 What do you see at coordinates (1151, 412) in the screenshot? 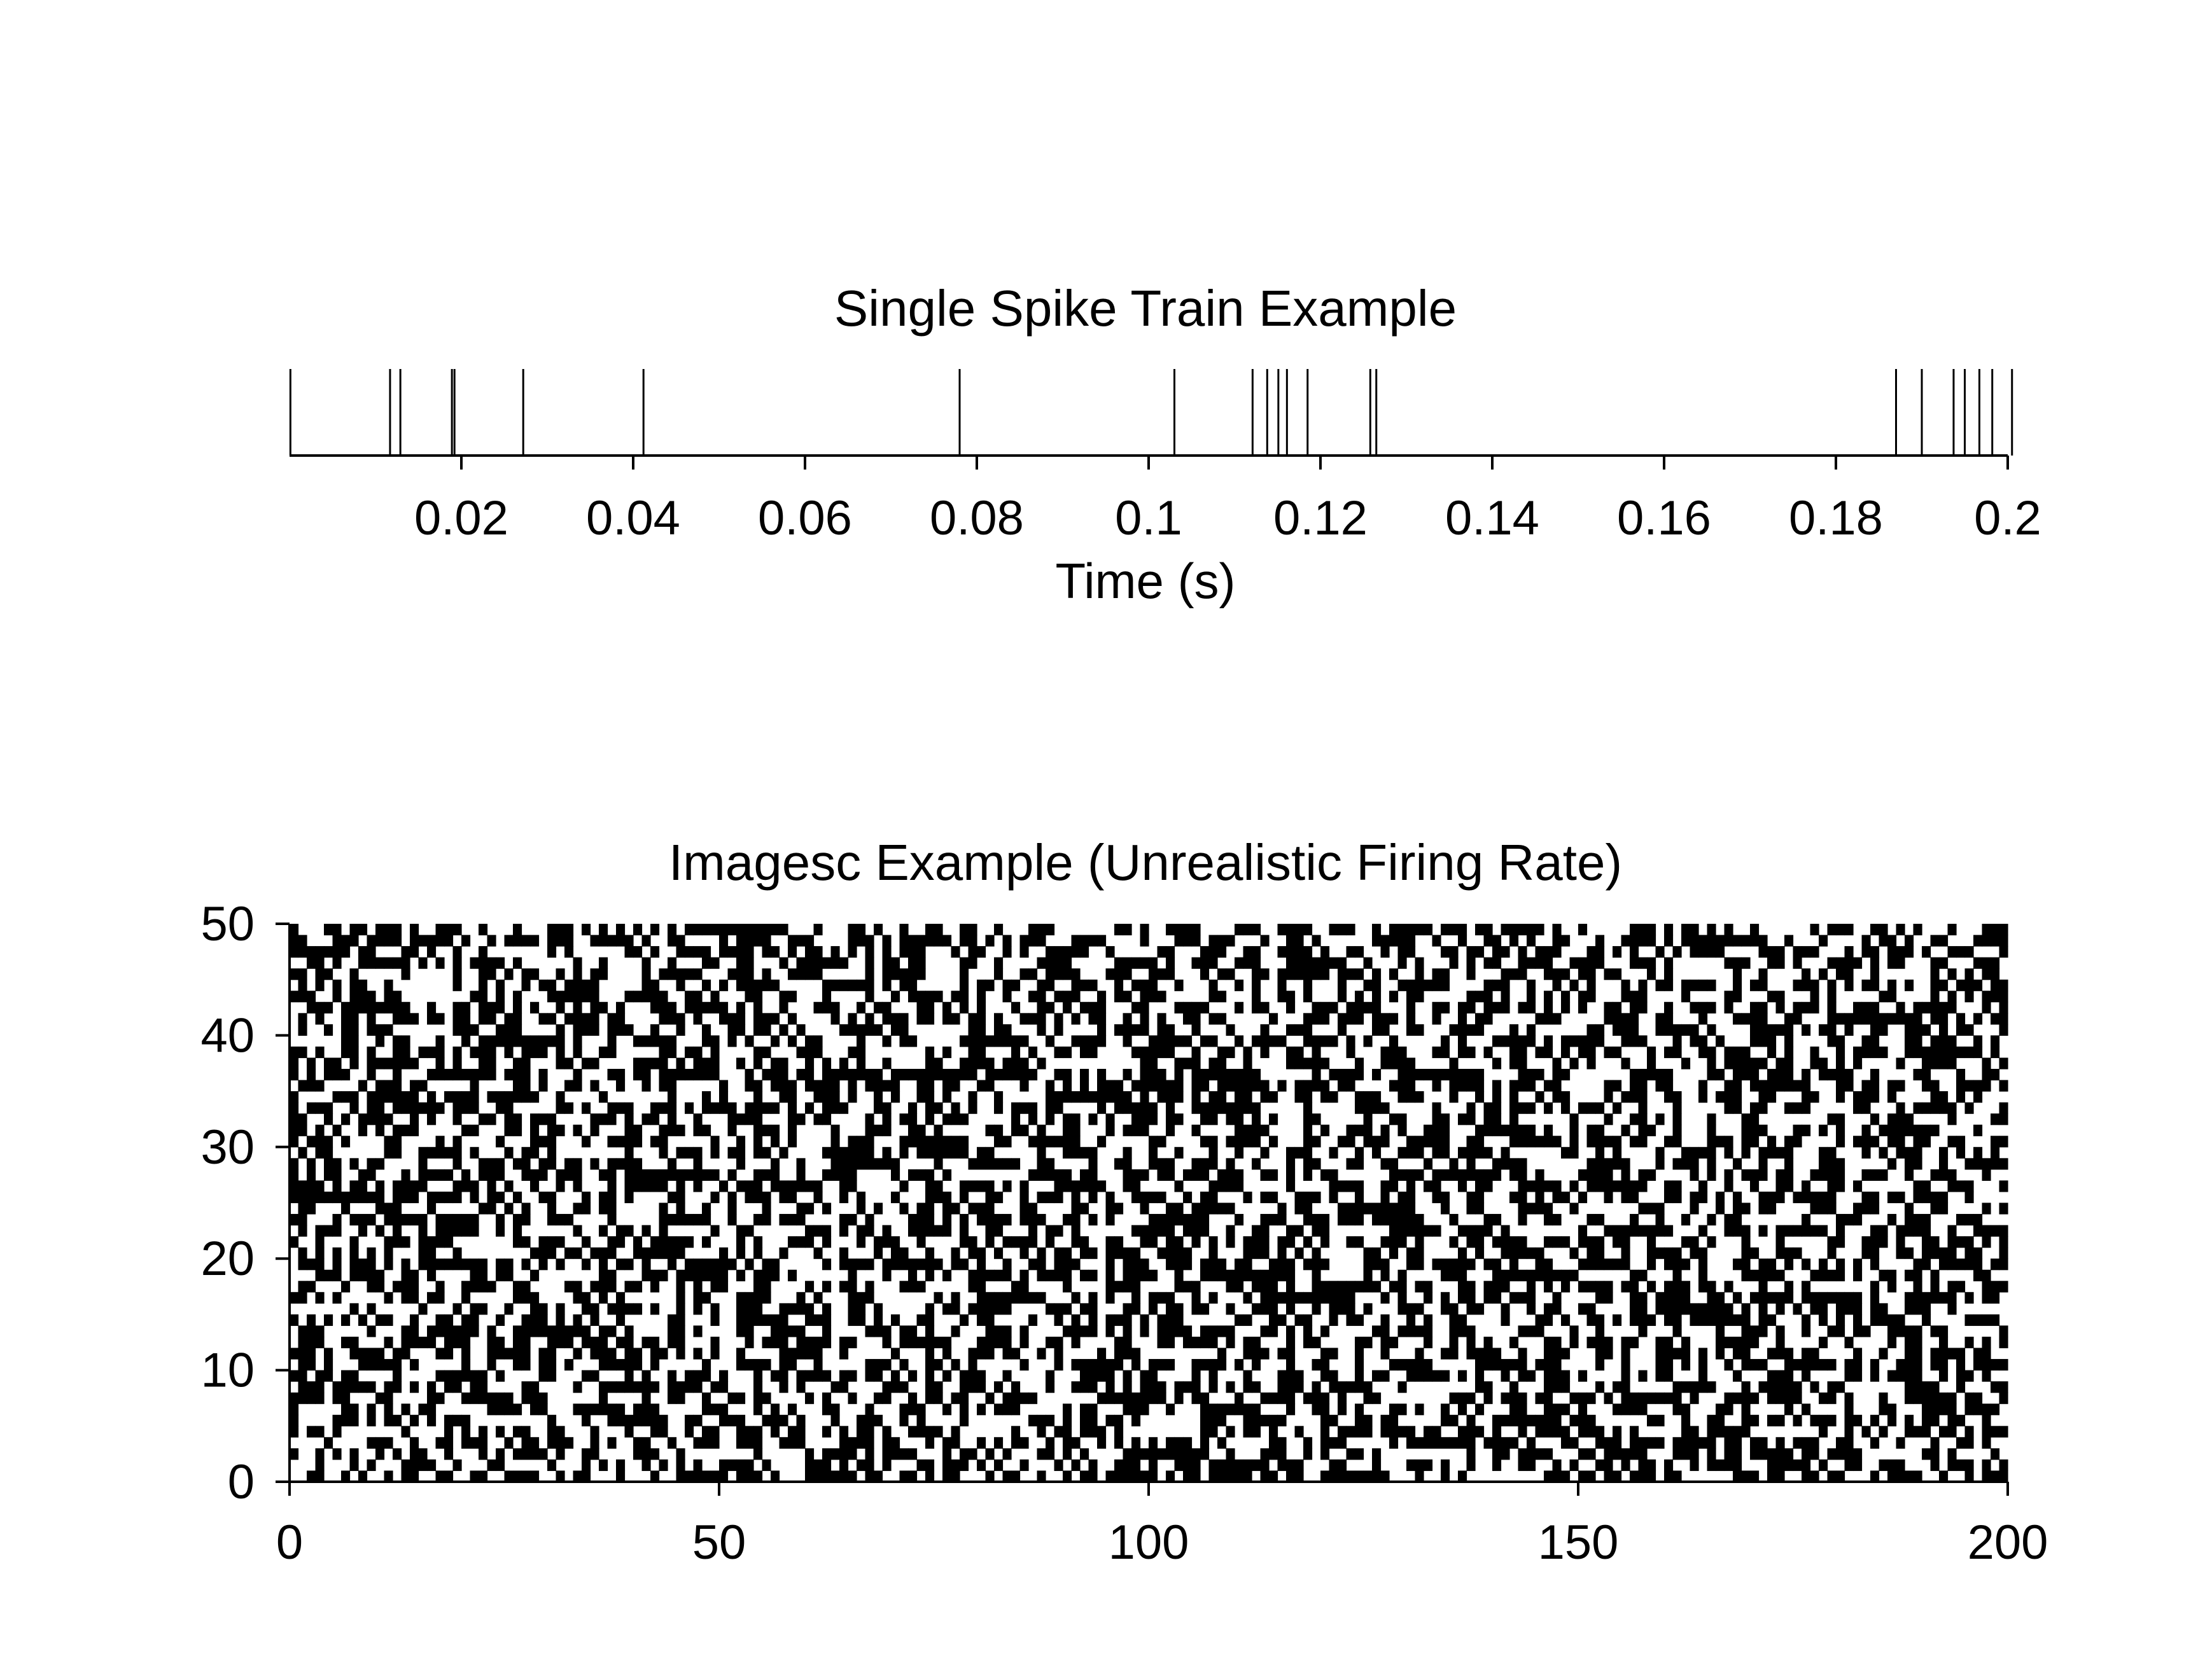
I see `spike-lines` at bounding box center [1151, 412].